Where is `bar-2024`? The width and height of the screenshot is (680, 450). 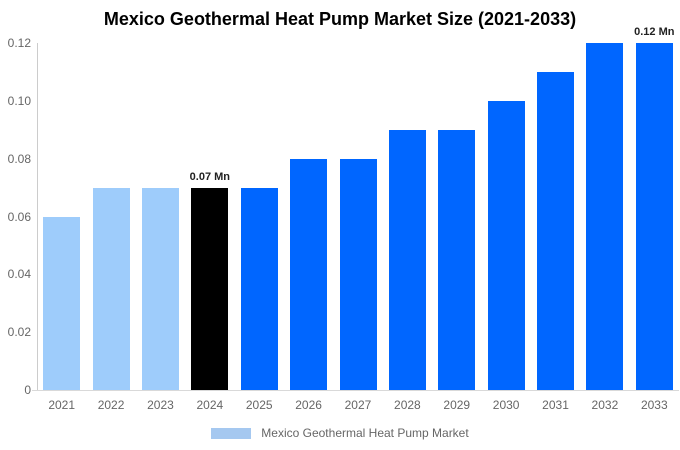 bar-2024 is located at coordinates (210, 288).